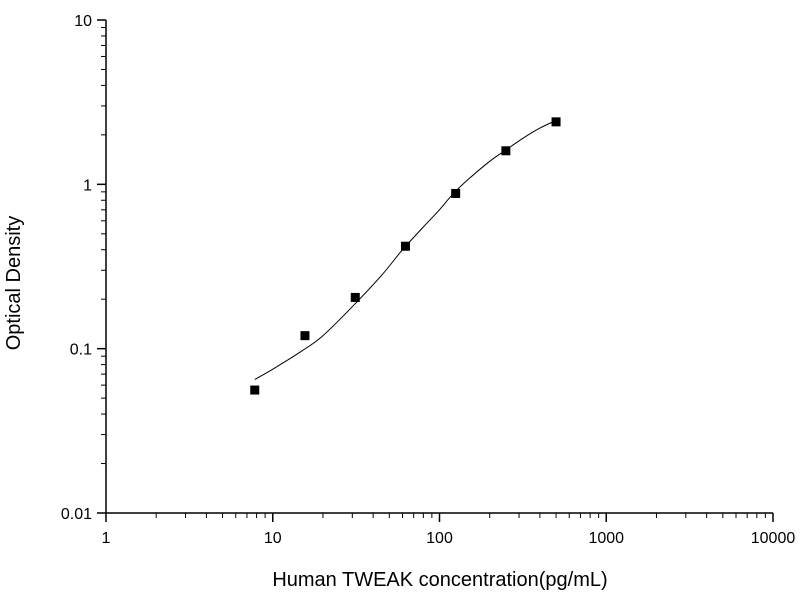  Describe the element at coordinates (439, 538) in the screenshot. I see `x-tick-label: 100` at that location.